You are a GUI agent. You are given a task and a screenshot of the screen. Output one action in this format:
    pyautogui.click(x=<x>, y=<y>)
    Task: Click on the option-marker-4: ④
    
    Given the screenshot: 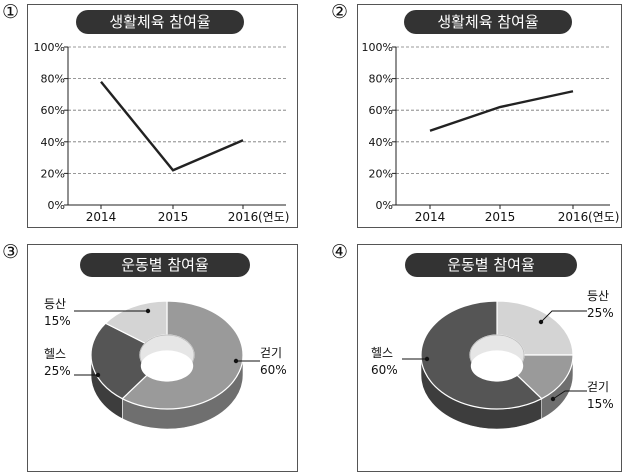 What is the action you would take?
    pyautogui.click(x=340, y=252)
    